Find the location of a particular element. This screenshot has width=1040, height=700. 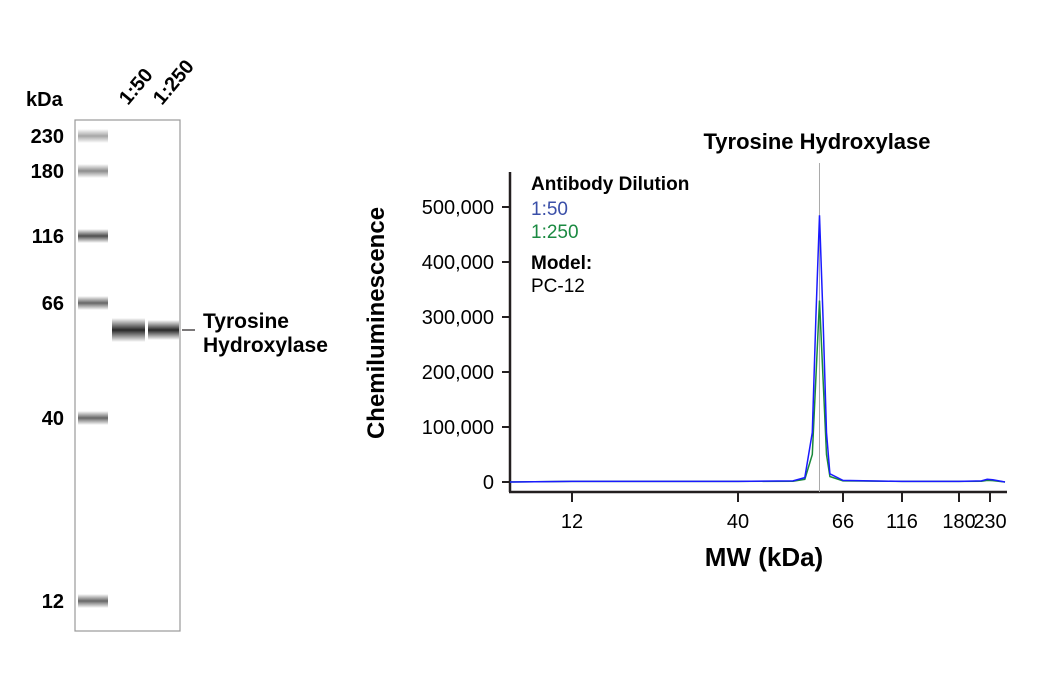

band-label-line1: Tyrosine is located at coordinates (246, 321).